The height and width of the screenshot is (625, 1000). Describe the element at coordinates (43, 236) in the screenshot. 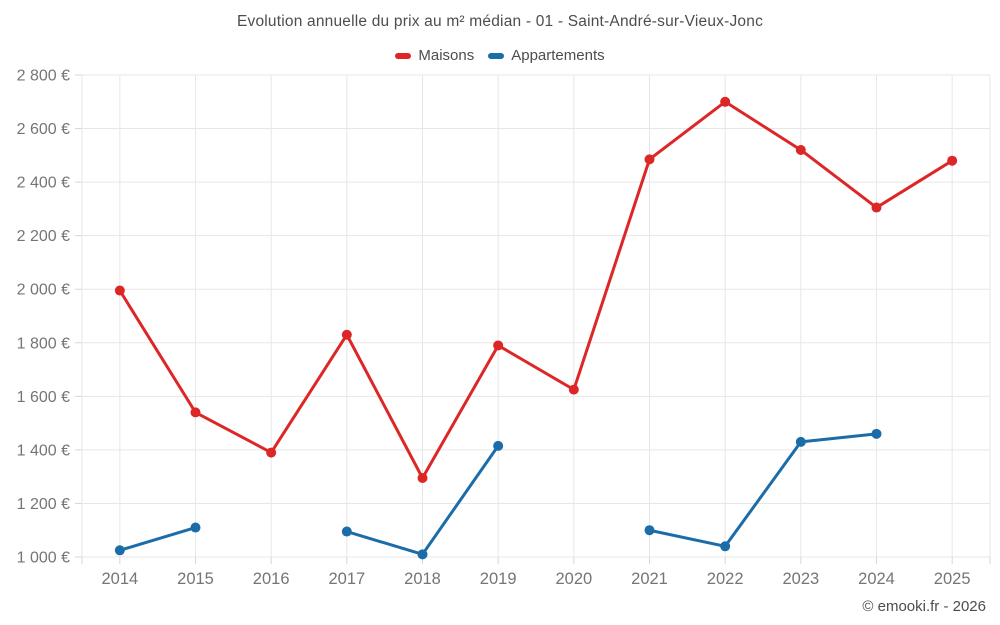

I see `y-tick-label-2200: 2 200 €` at that location.